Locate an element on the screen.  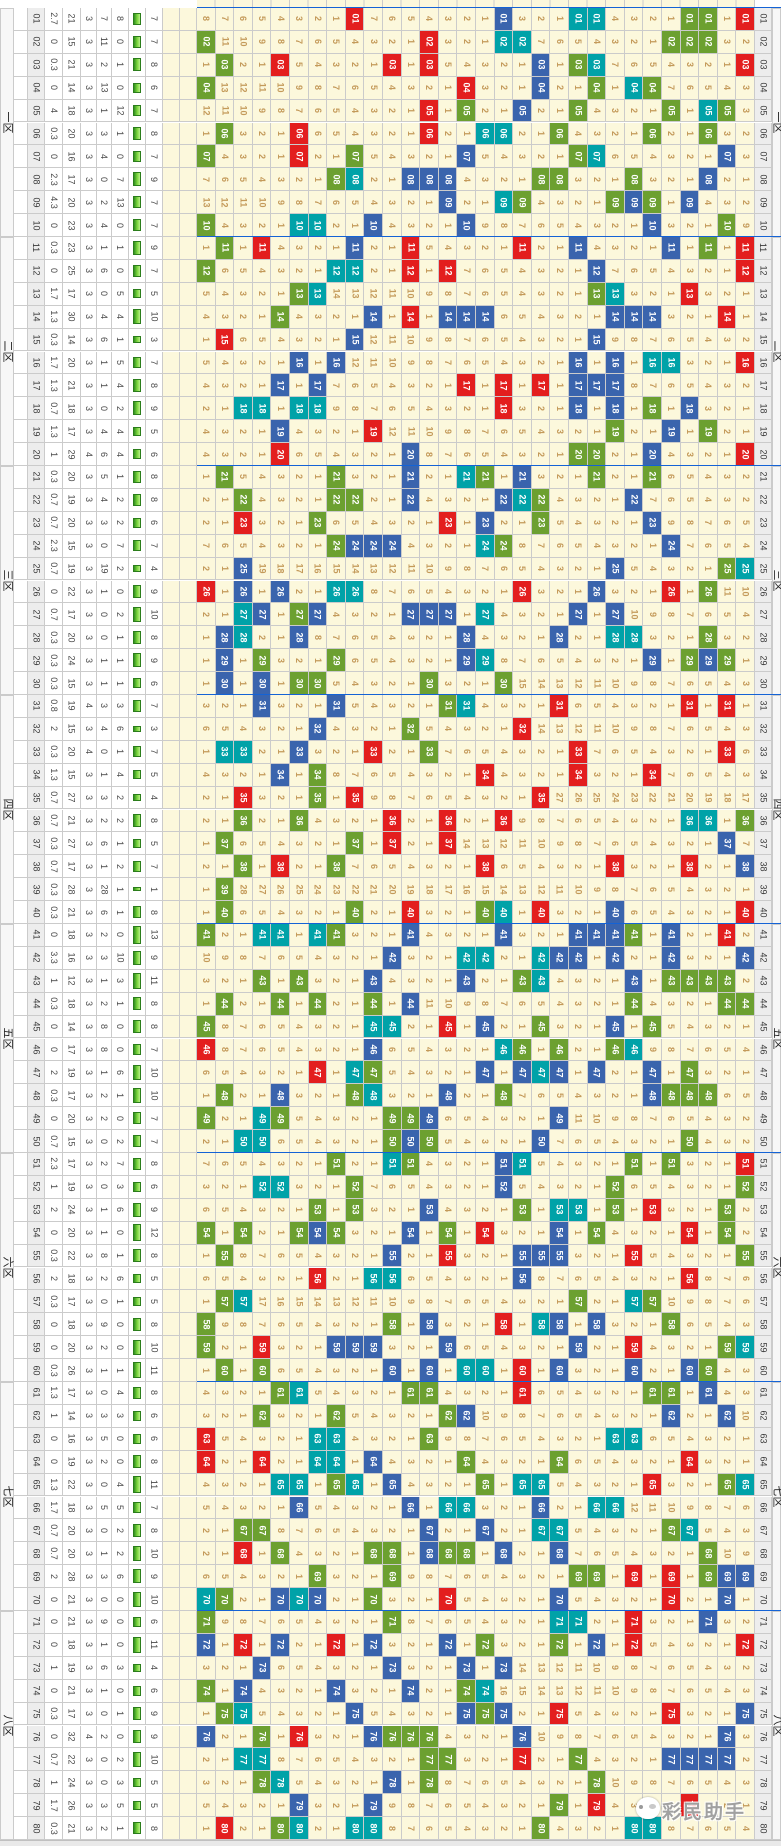
cell-text: 33 is located at coordinates (428, 752).